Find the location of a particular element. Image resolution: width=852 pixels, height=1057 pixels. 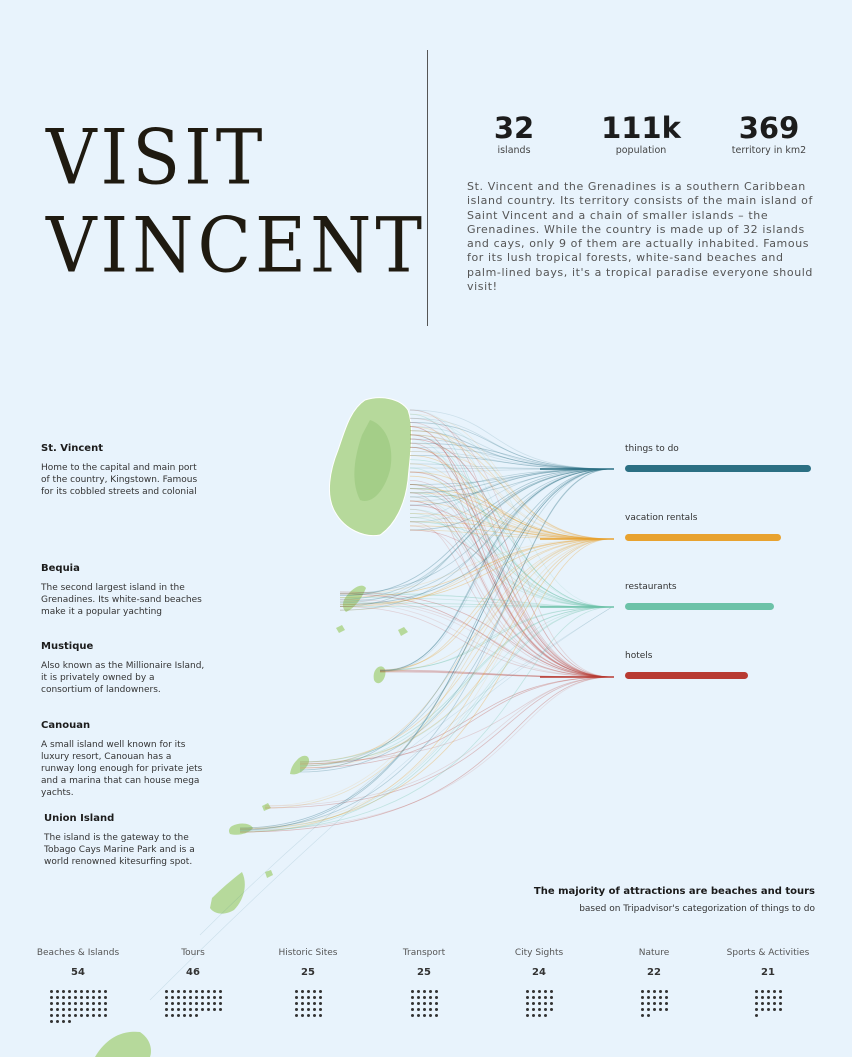

attraction-count: 24 is located at coordinates (539, 972).